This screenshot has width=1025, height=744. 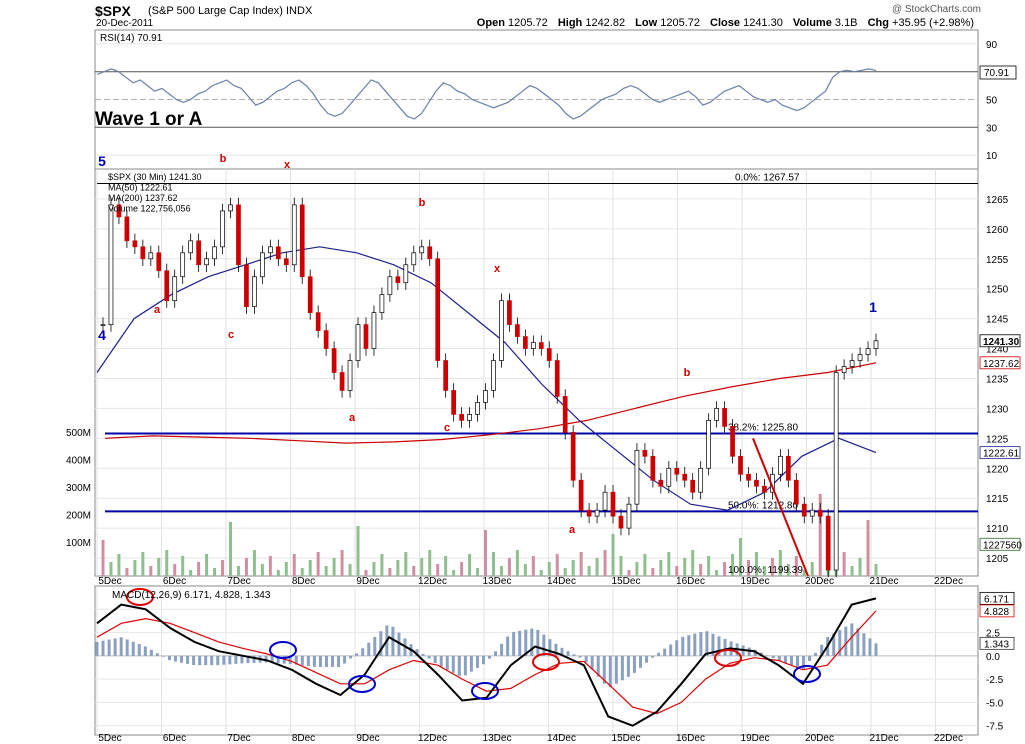 I want to click on macd-tick-label: -2.5, so click(x=995, y=680).